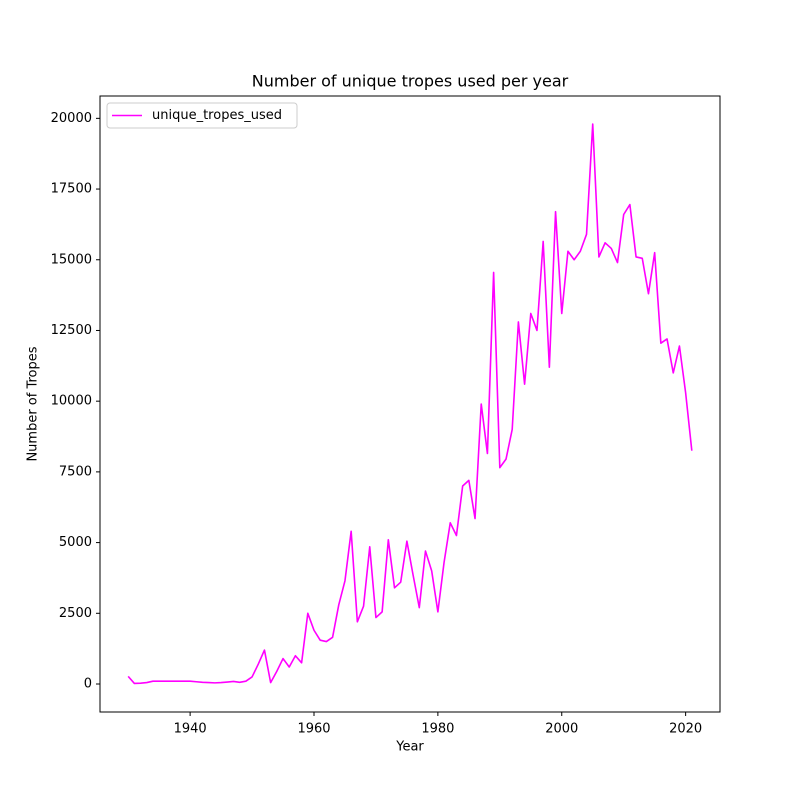 The height and width of the screenshot is (800, 800). What do you see at coordinates (217, 115) in the screenshot?
I see `legend-label: unique_tropes_used` at bounding box center [217, 115].